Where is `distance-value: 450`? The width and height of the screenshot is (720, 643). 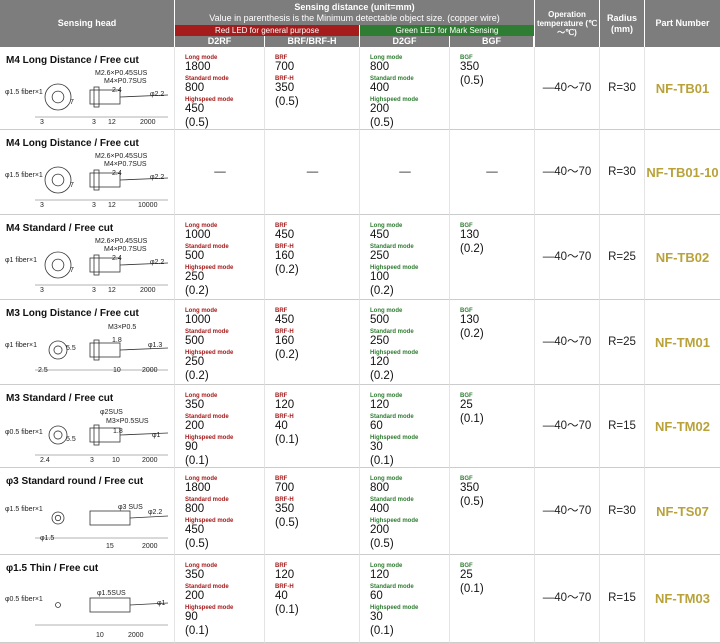 distance-value: 450 is located at coordinates (195, 530).